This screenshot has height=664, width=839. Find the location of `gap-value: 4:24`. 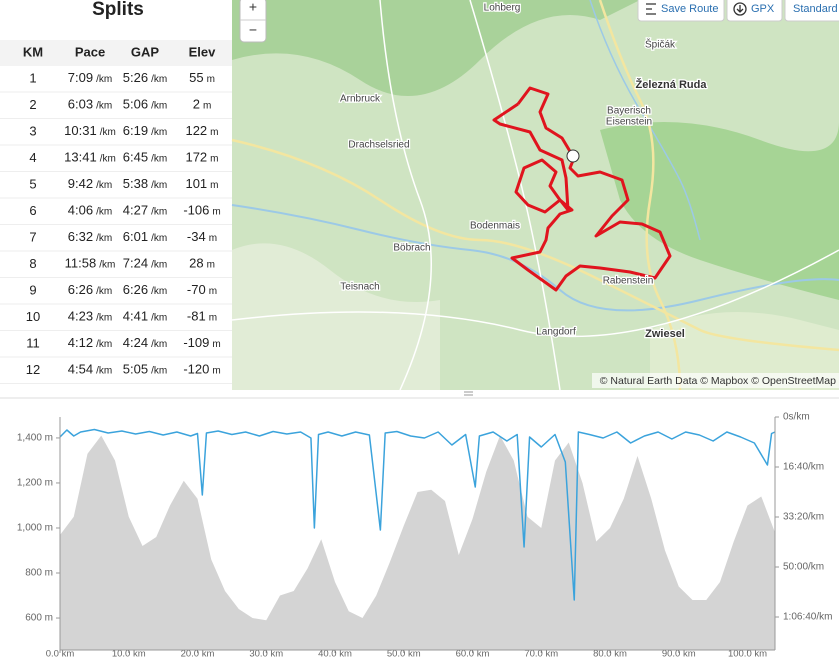

gap-value: 4:24 is located at coordinates (135, 342).